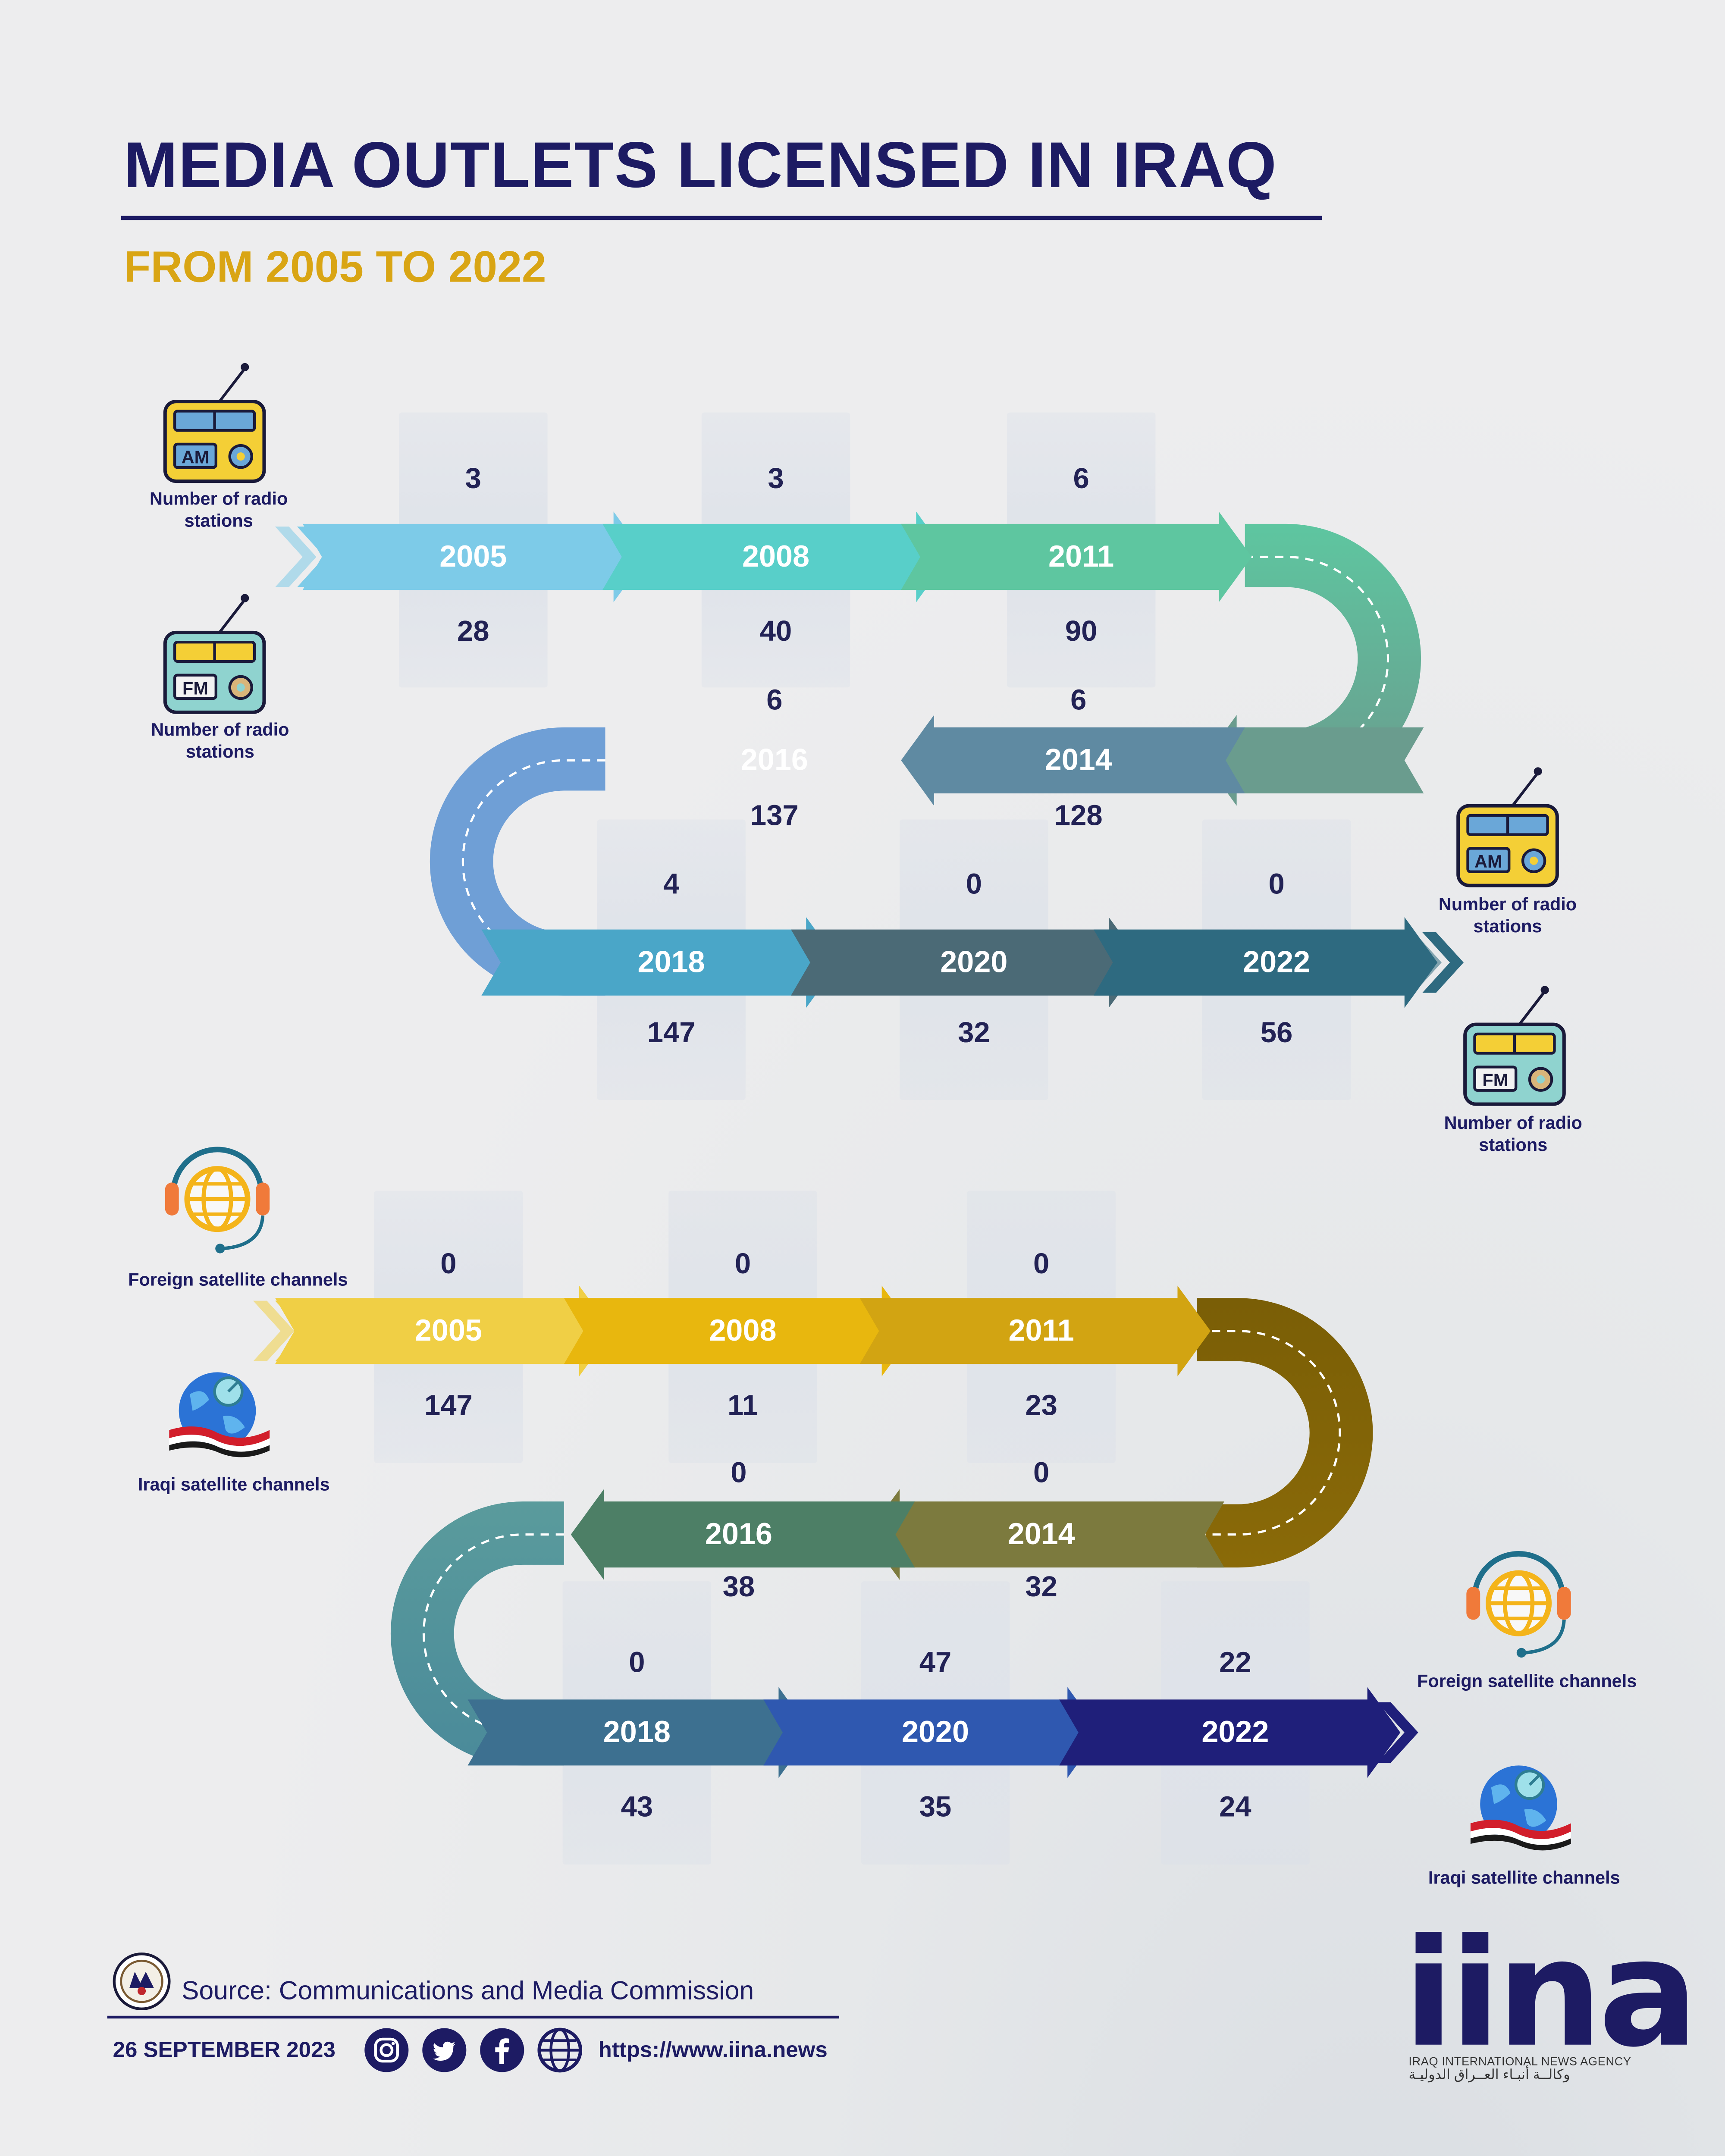 Image resolution: width=1725 pixels, height=2156 pixels. I want to click on radio-bottom-value: 90, so click(1082, 632).